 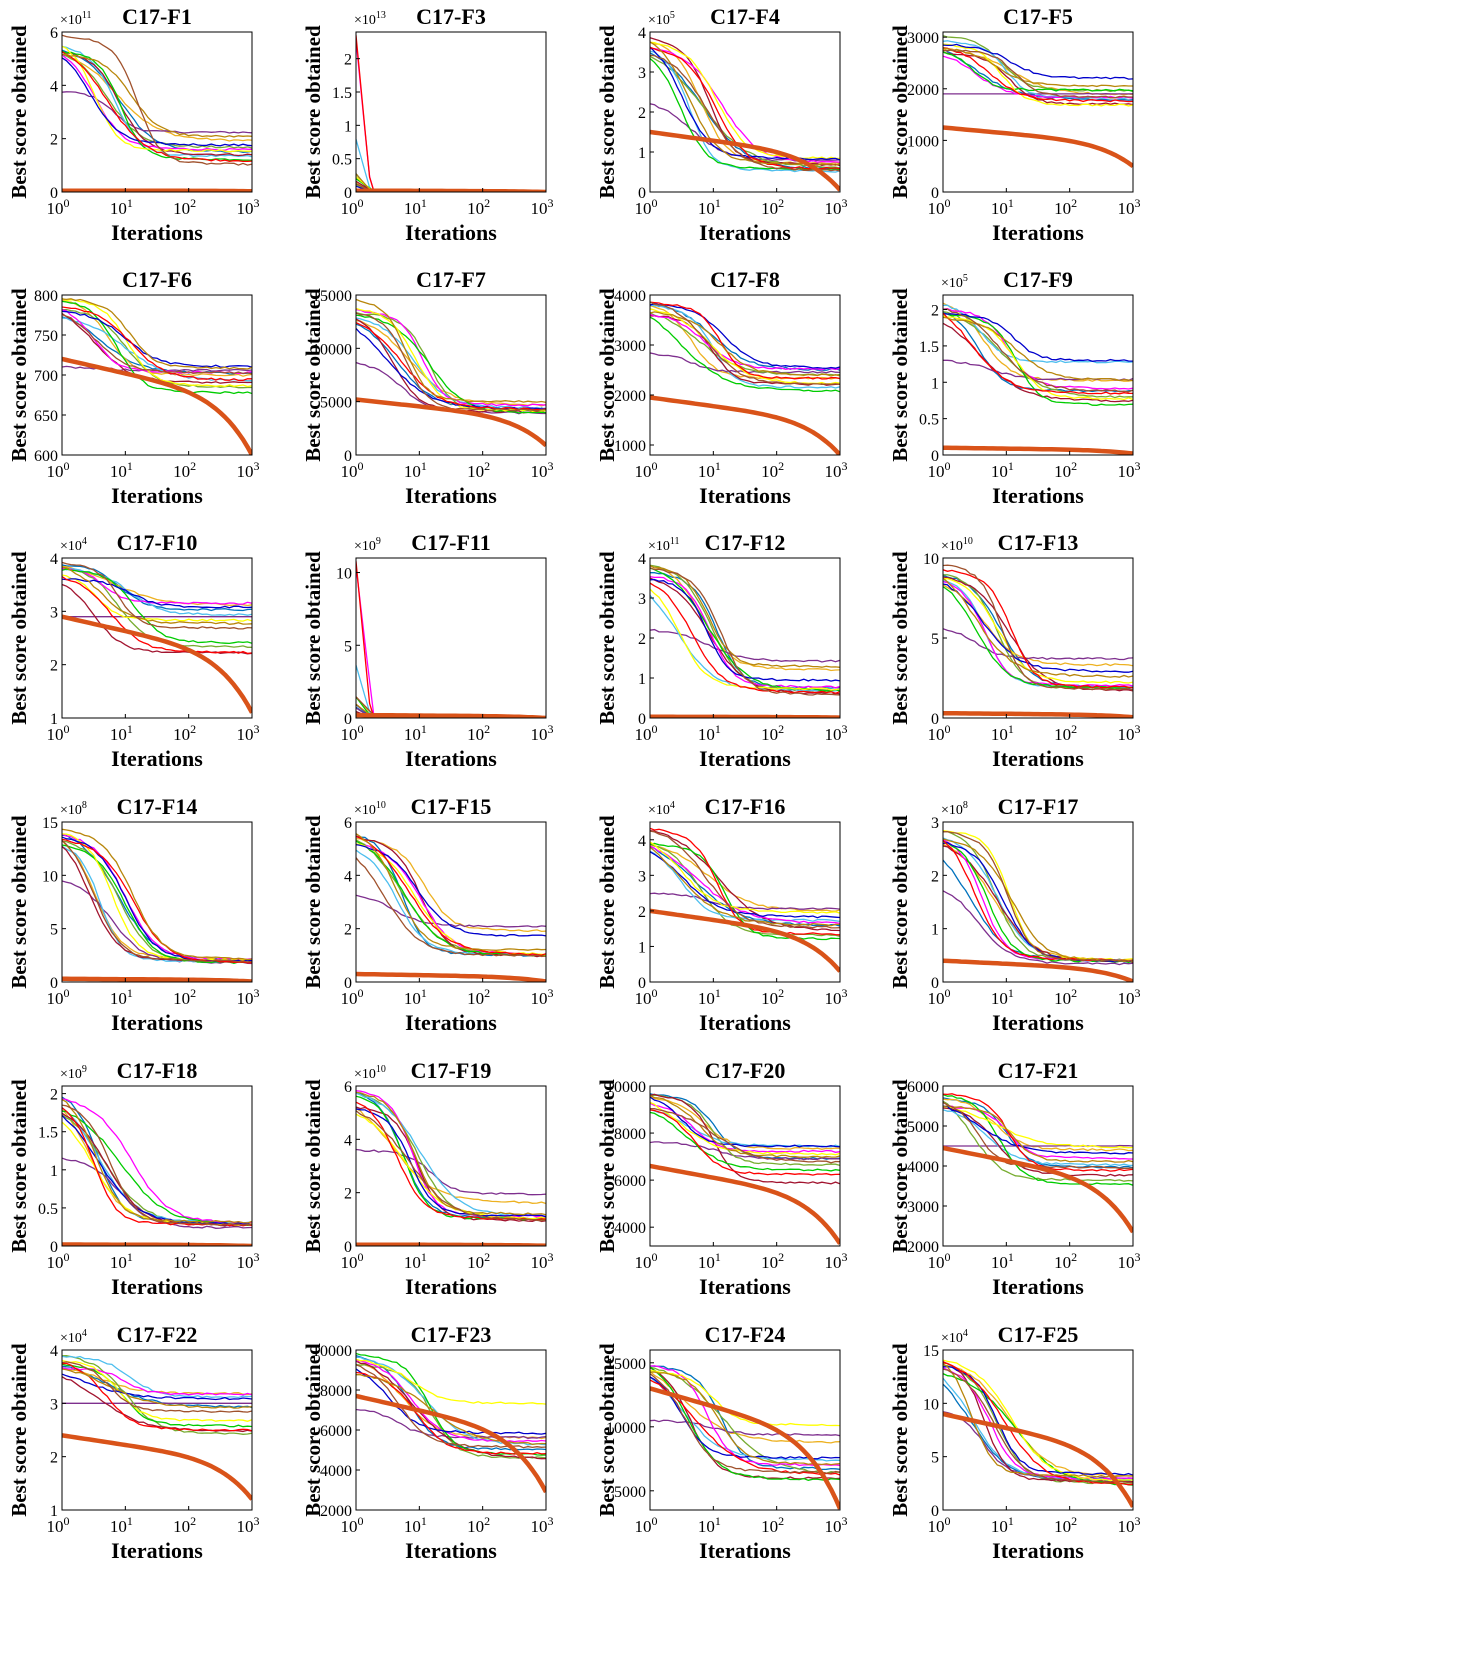 What do you see at coordinates (336, 1431) in the screenshot?
I see `y-tick-label: 6000` at bounding box center [336, 1431].